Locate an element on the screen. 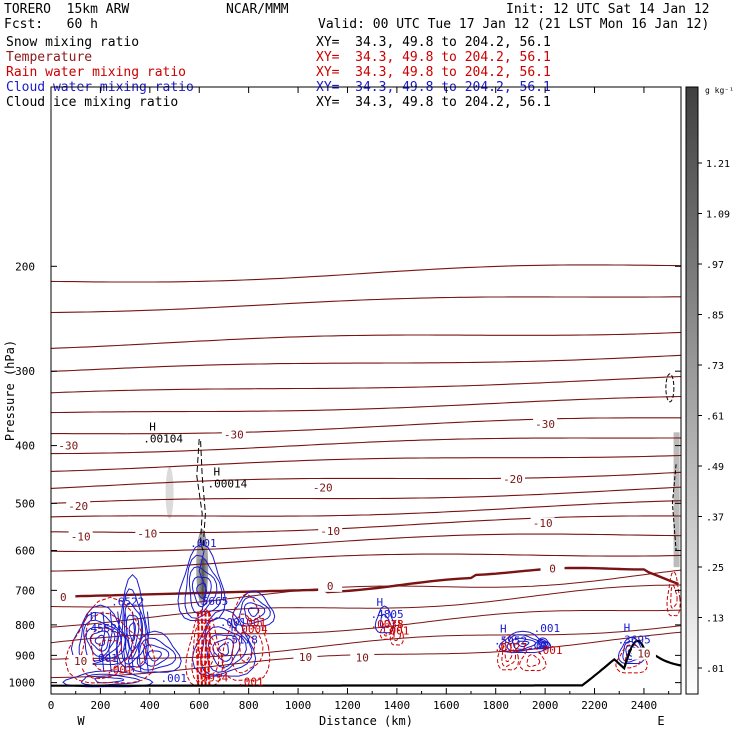  snow-shading is located at coordinates (676, 500).